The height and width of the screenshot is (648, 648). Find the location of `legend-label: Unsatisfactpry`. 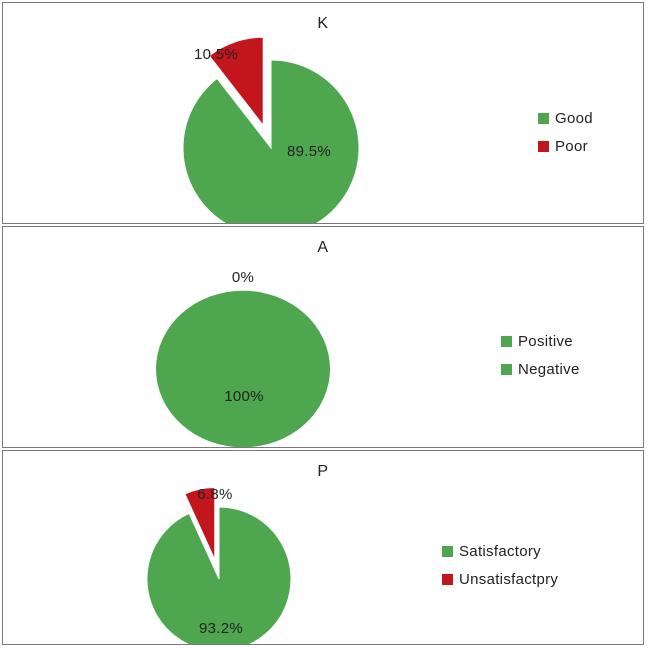

legend-label: Unsatisfactpry is located at coordinates (509, 579).